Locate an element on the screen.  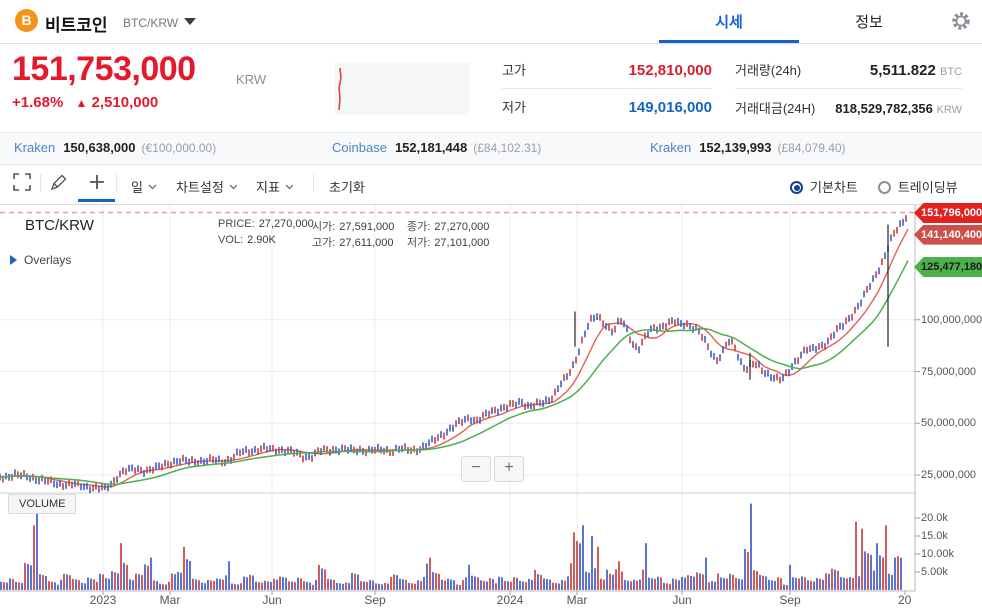
price-tag: 141,140,400 is located at coordinates (948, 234).